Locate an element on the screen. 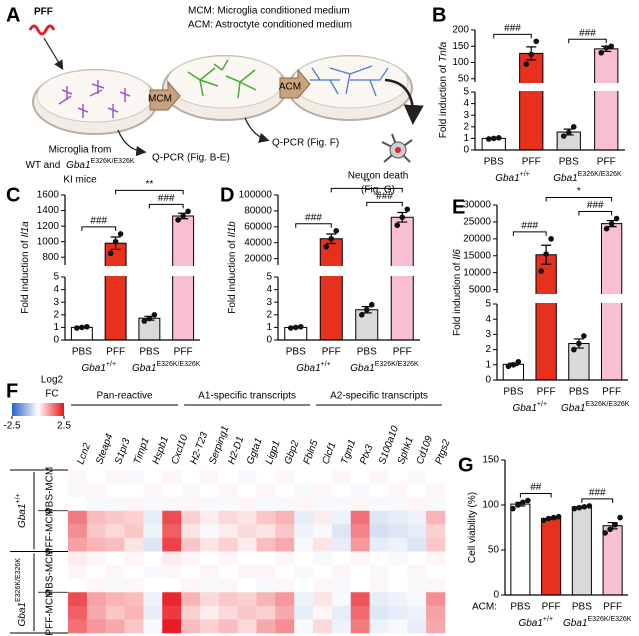  outcome-label: Neuron death is located at coordinates (378, 176).